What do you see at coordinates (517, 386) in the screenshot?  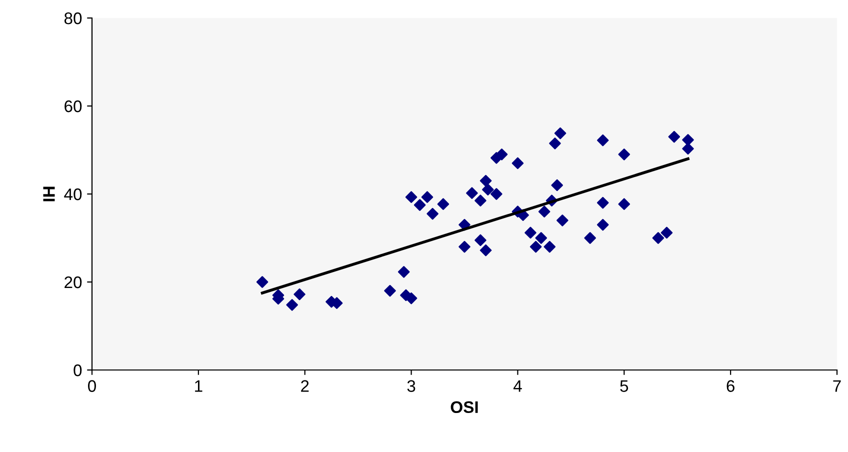 I see `x-tick-label: 4` at bounding box center [517, 386].